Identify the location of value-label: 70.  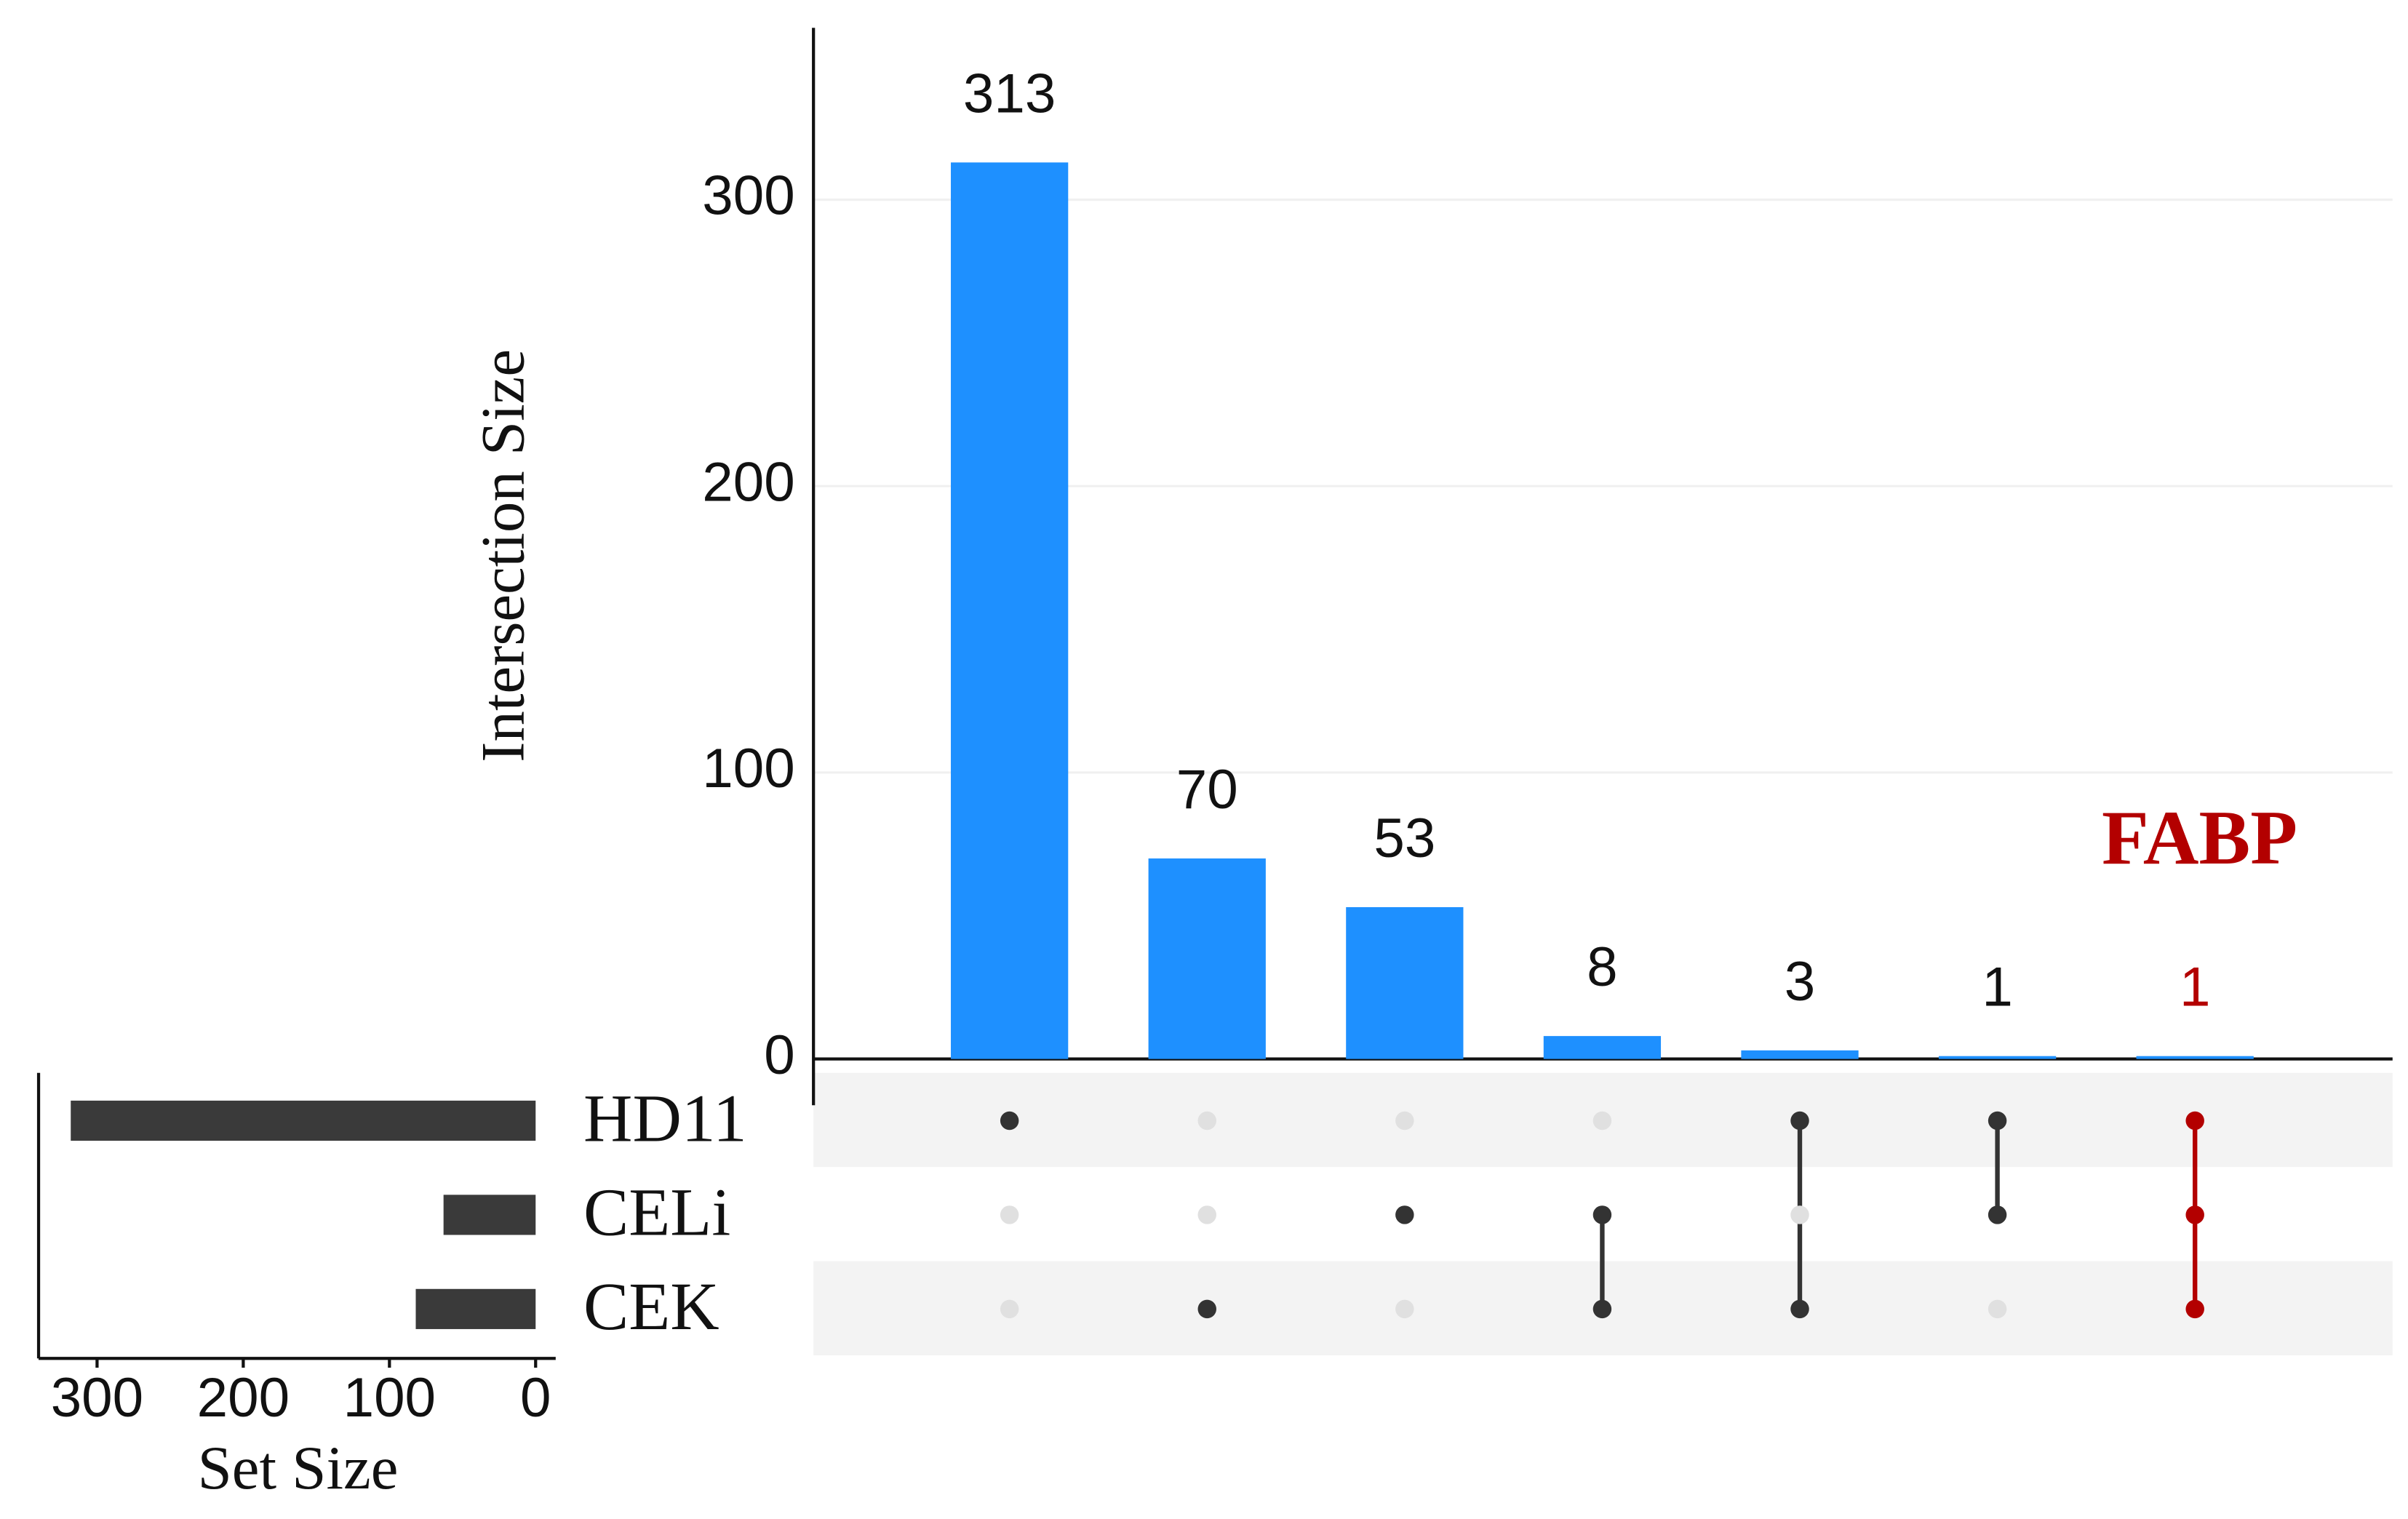
(1207, 790).